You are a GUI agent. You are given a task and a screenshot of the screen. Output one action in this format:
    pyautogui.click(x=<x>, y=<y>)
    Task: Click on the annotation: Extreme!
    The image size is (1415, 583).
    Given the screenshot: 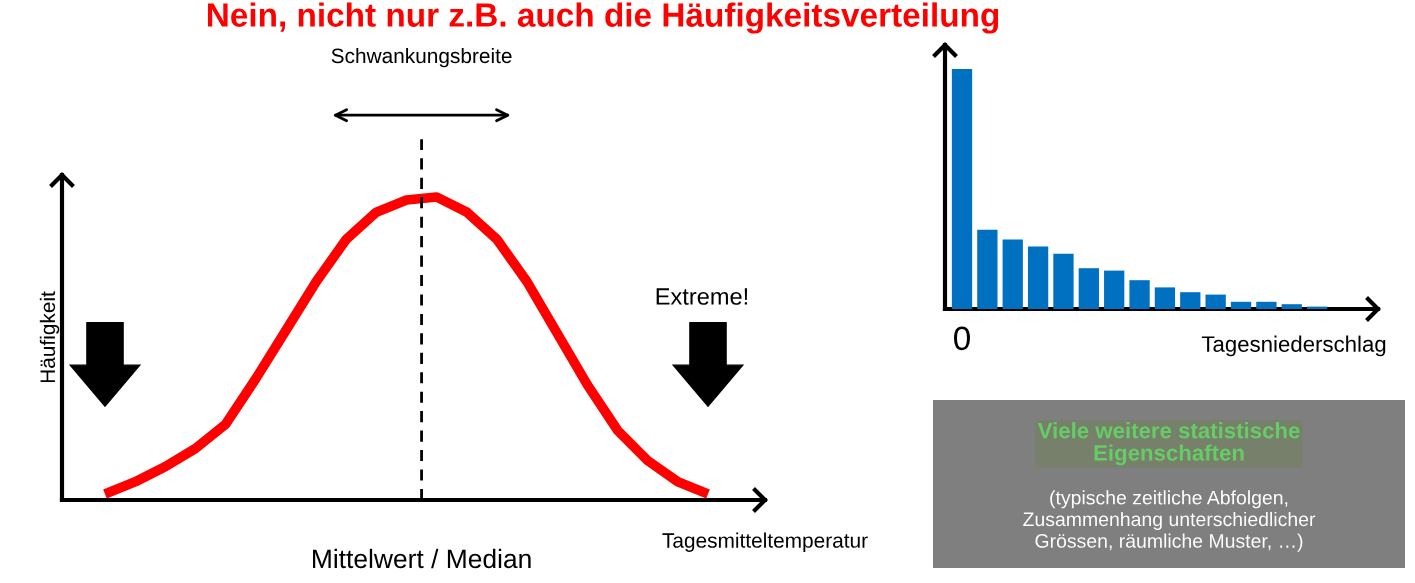 What is the action you would take?
    pyautogui.click(x=702, y=296)
    